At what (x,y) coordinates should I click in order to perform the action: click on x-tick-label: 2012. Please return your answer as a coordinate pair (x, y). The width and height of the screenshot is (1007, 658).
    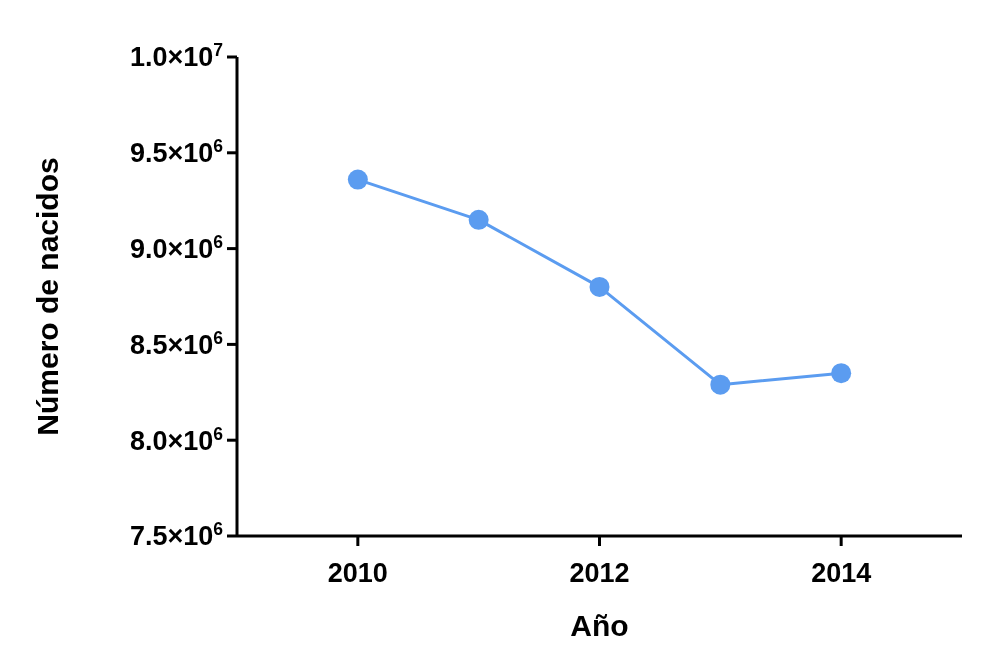
    Looking at the image, I should click on (599, 573).